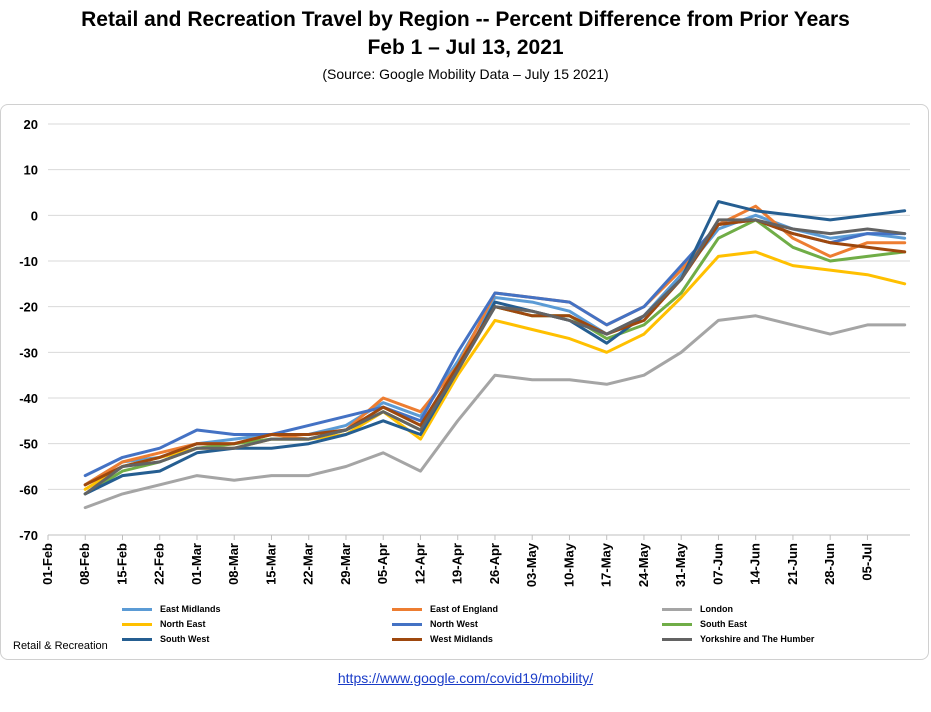  What do you see at coordinates (454, 624) in the screenshot?
I see `legend-label: North West` at bounding box center [454, 624].